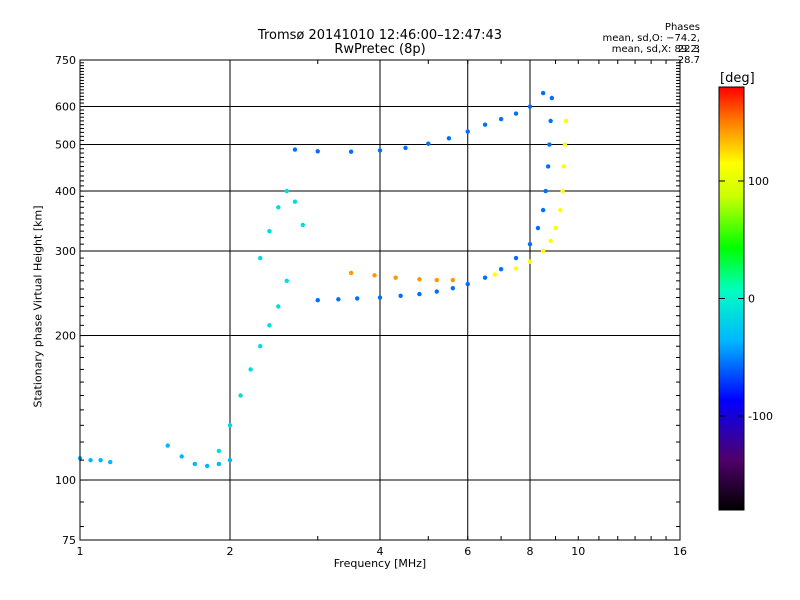  What do you see at coordinates (380, 49) in the screenshot?
I see `chart-subtitle: RwPretec (8p)` at bounding box center [380, 49].